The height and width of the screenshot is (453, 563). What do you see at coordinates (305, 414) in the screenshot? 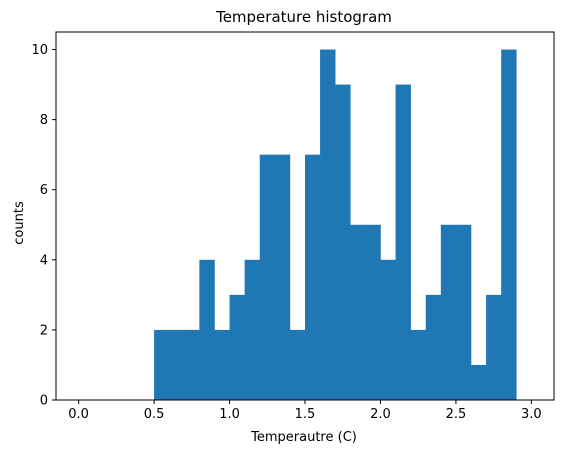
I see `x-tick-label: 1.5` at bounding box center [305, 414].